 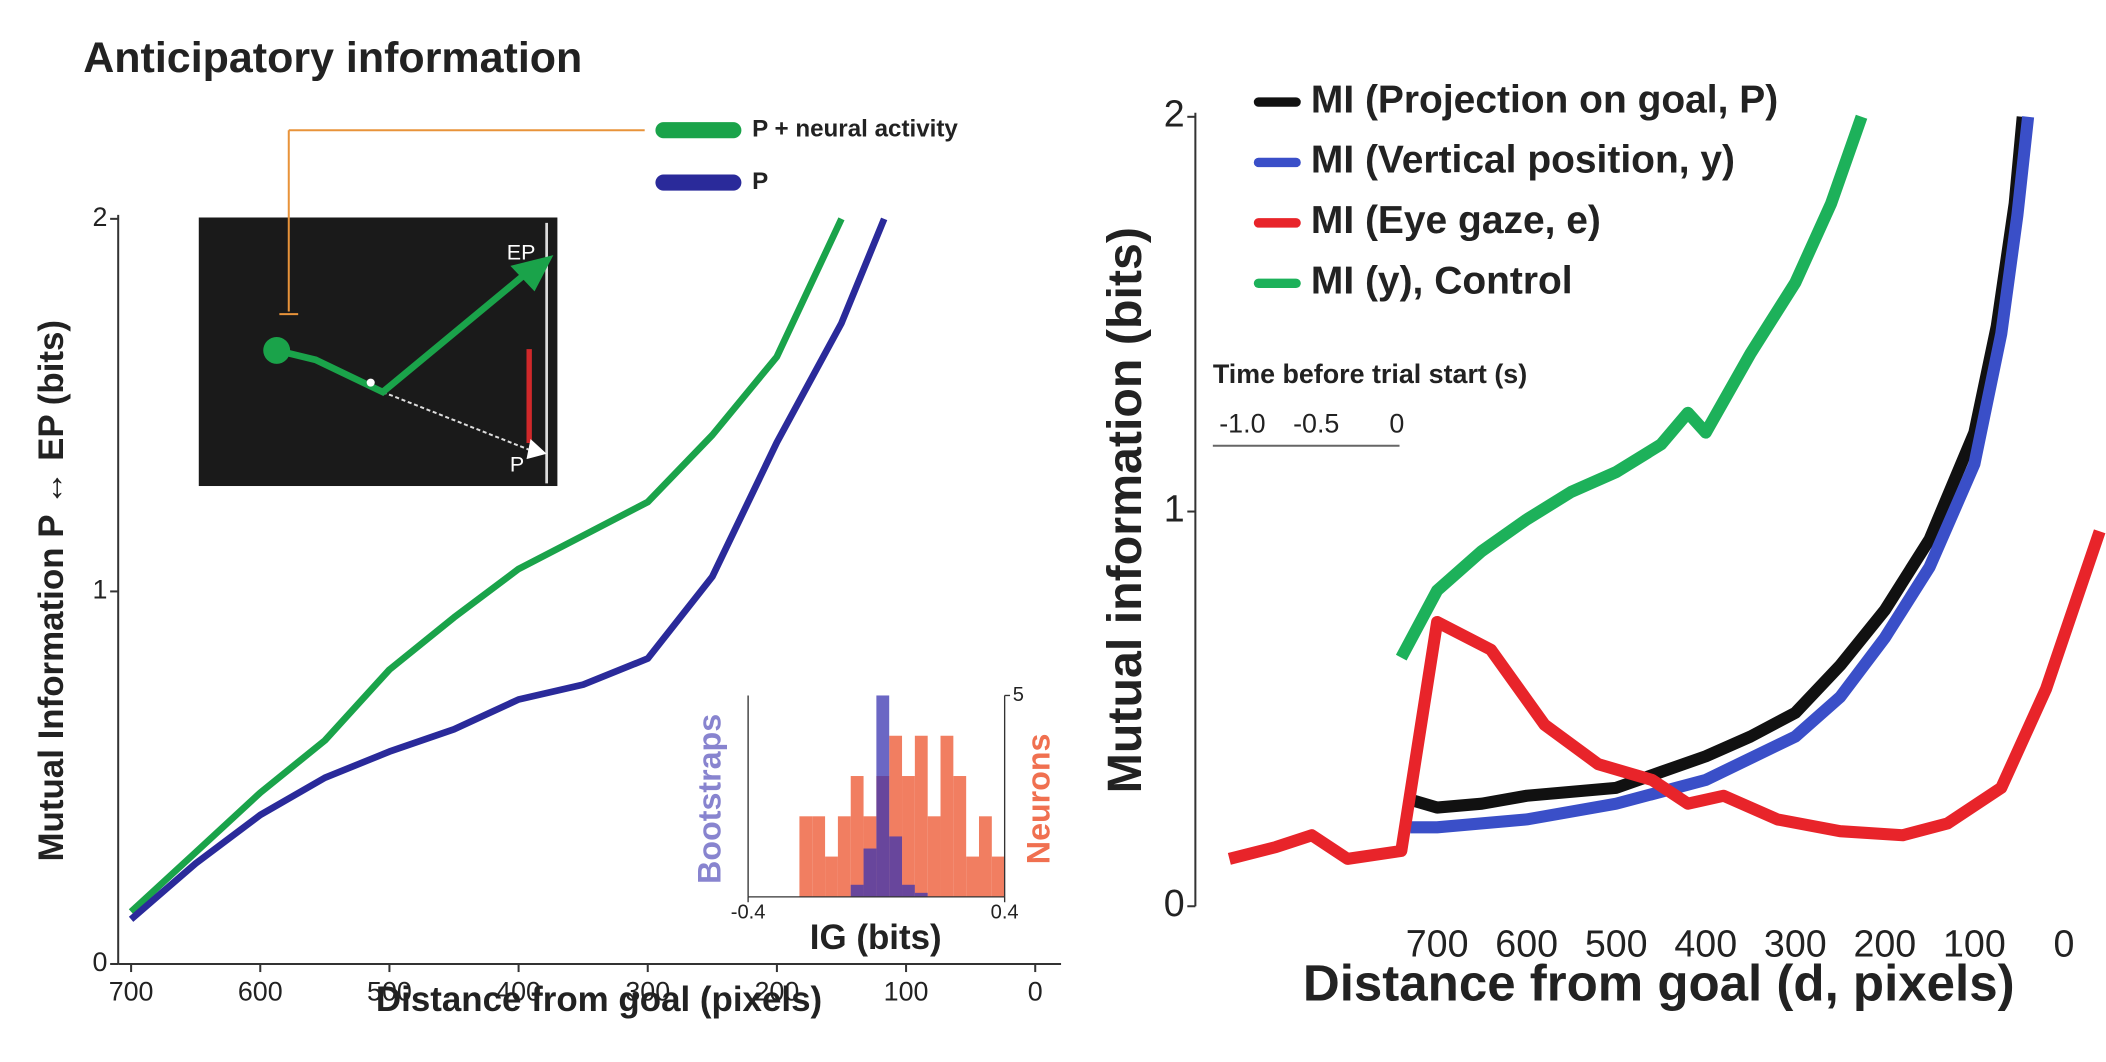 I want to click on annotation: 0, so click(x=1396, y=424).